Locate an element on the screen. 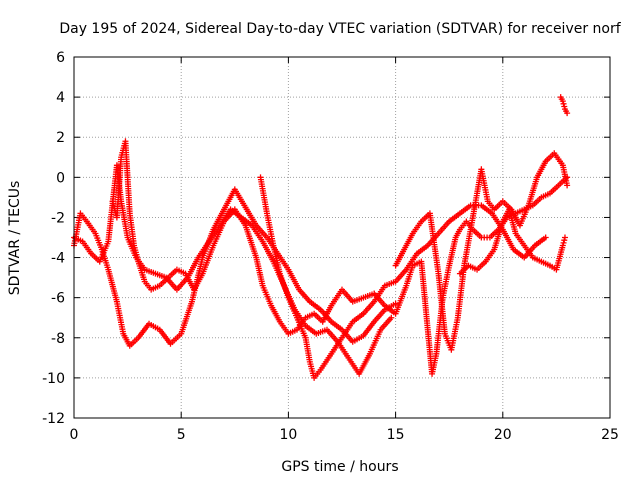  x-tick-label: 10 is located at coordinates (288, 435).